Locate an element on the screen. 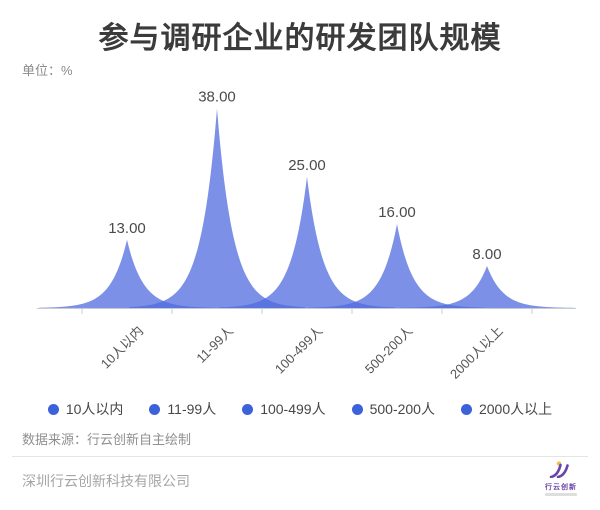 Image resolution: width=600 pixels, height=510 pixels. legend-item: 500-200人 is located at coordinates (393, 409).